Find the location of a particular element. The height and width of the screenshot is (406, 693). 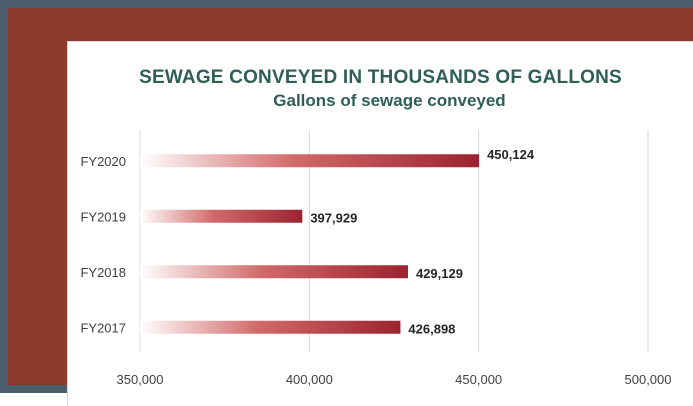

x-tick-label: 350,000 is located at coordinates (140, 379).